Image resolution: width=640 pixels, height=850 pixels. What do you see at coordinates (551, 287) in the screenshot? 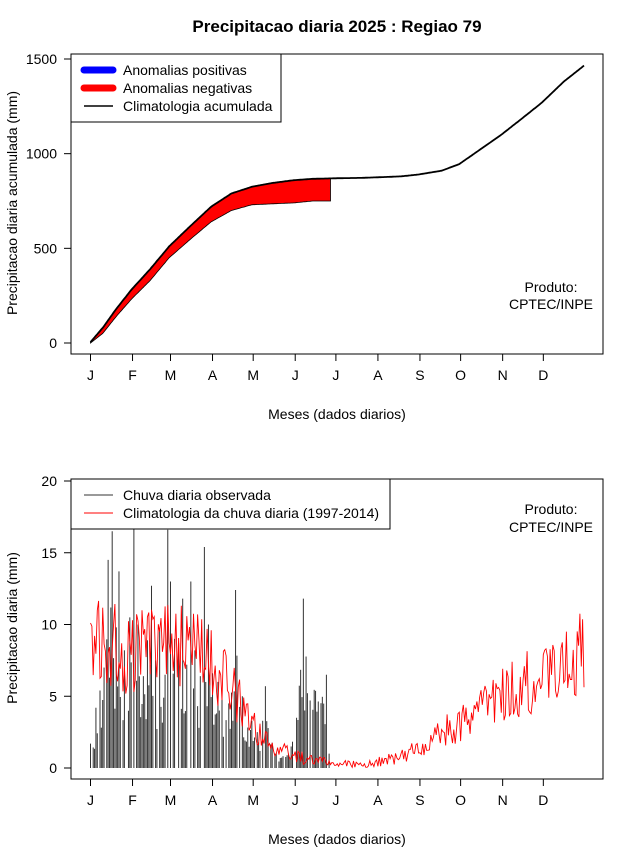
I see `product-label-top: Produto:` at bounding box center [551, 287].